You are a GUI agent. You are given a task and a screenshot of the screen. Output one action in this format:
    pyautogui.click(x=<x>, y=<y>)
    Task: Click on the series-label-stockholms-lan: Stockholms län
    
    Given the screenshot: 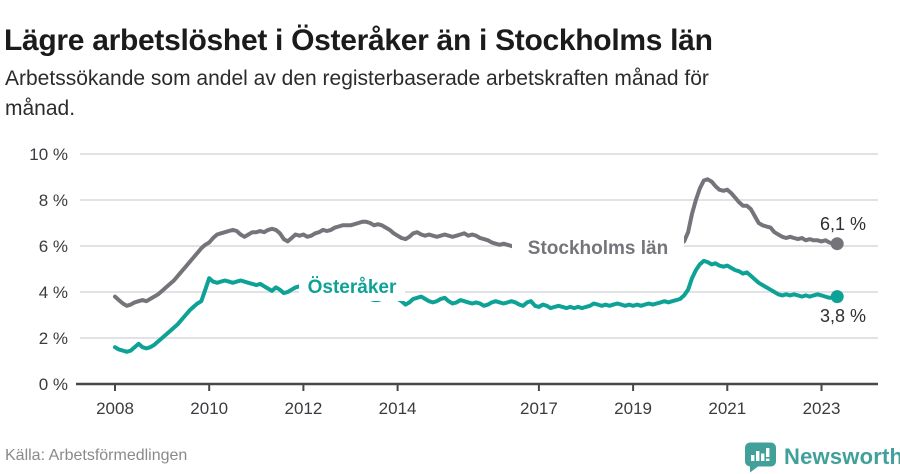 What is the action you would take?
    pyautogui.click(x=598, y=248)
    